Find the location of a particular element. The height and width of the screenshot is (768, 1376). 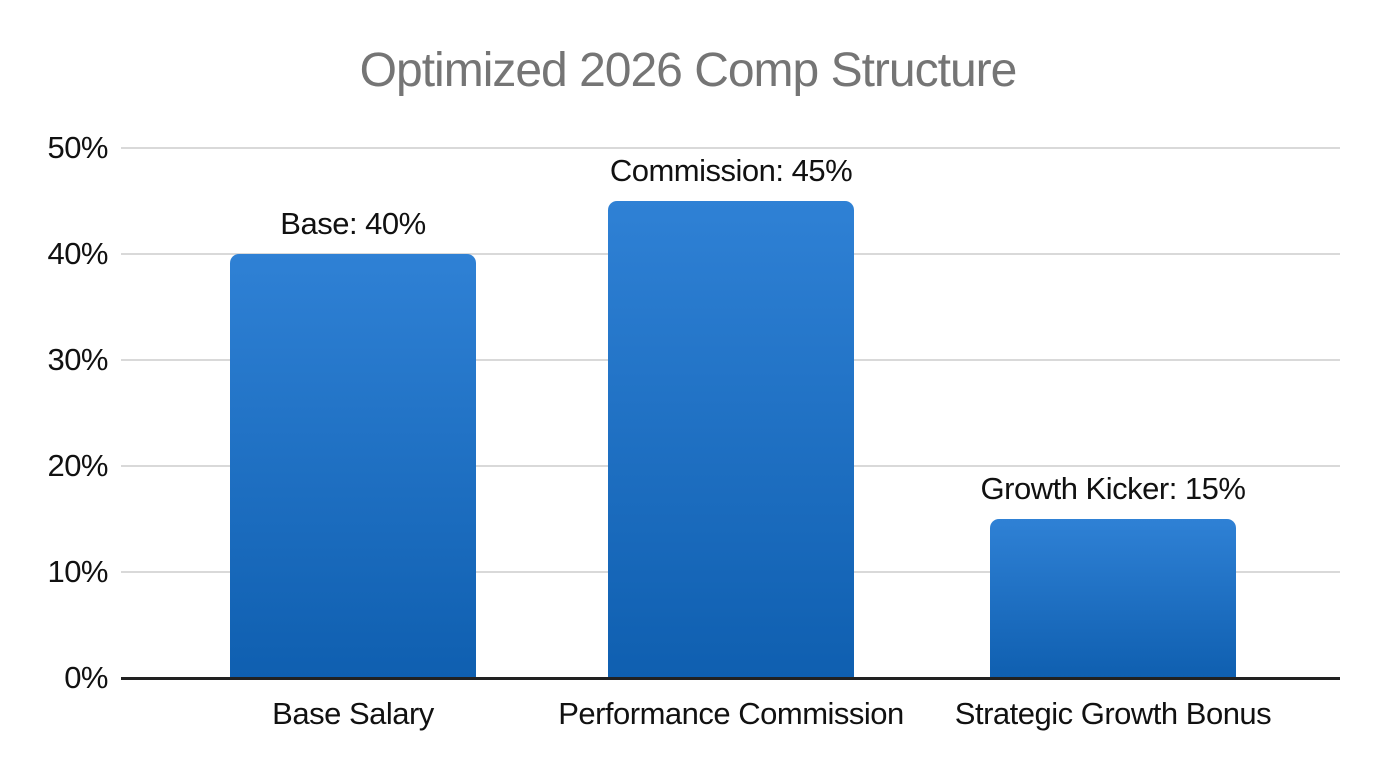

y-axis-tick-label: 30% is located at coordinates (77, 359).